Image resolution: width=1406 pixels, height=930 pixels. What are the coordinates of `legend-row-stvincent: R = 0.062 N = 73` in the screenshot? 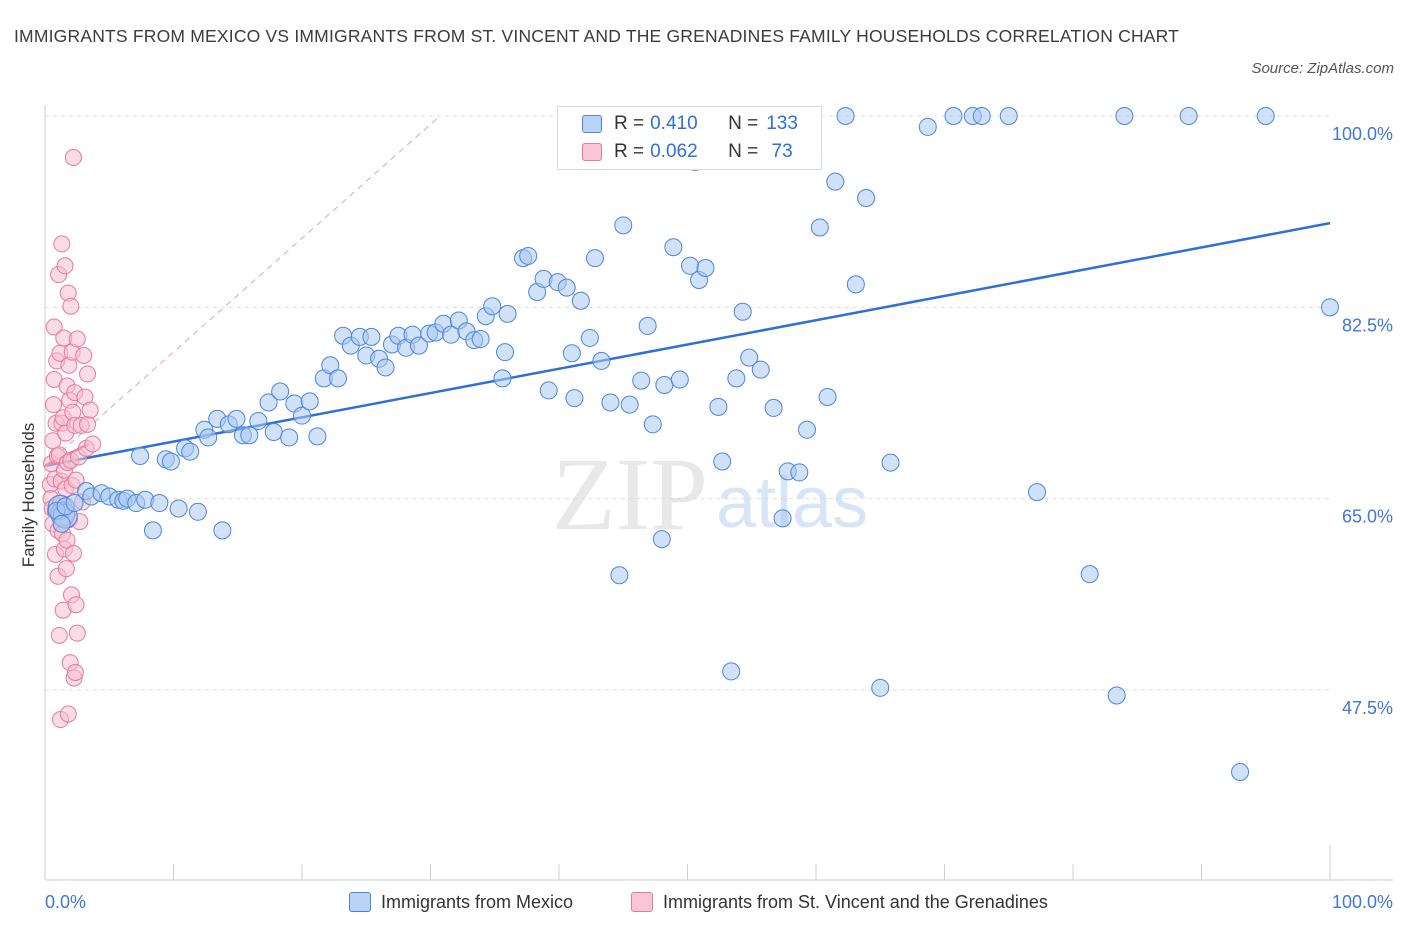 It's located at (687, 152).